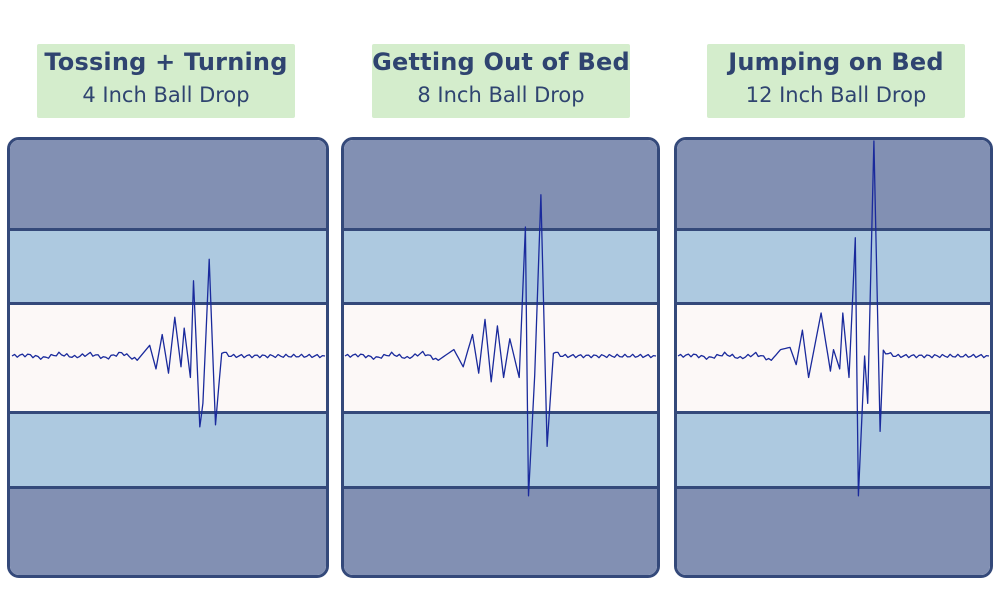  What do you see at coordinates (166, 62) in the screenshot?
I see `panel-1-title: Tossing + Turning` at bounding box center [166, 62].